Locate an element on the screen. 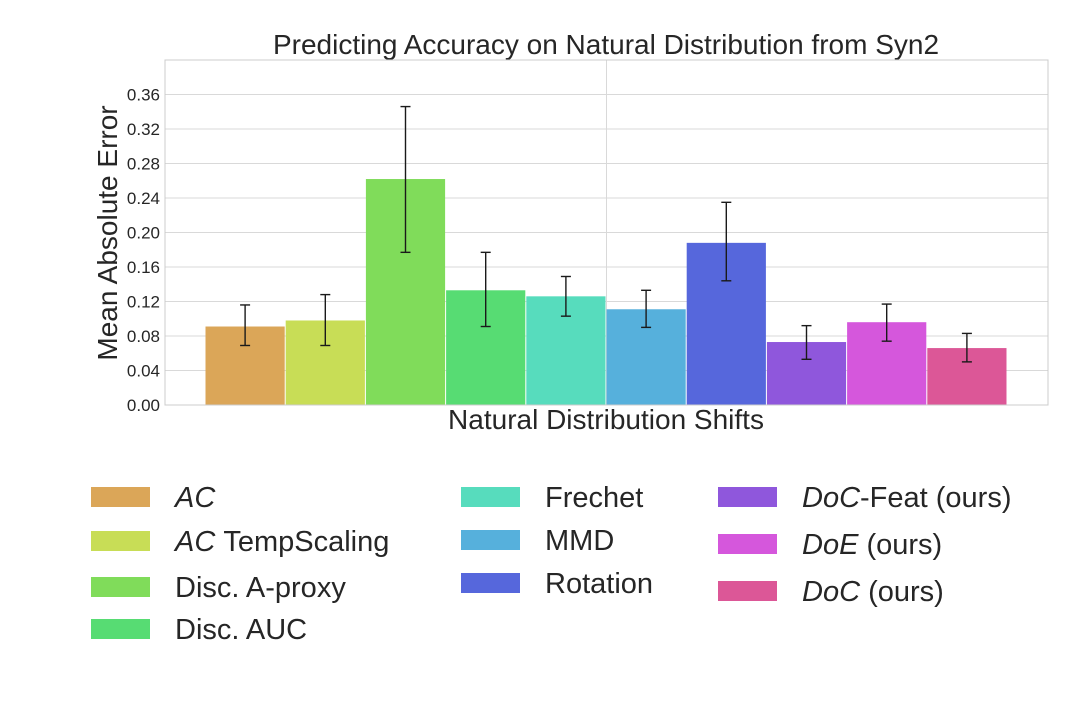 Image resolution: width=1080 pixels, height=720 pixels. y-tick-label: 0.16 is located at coordinates (143, 267).